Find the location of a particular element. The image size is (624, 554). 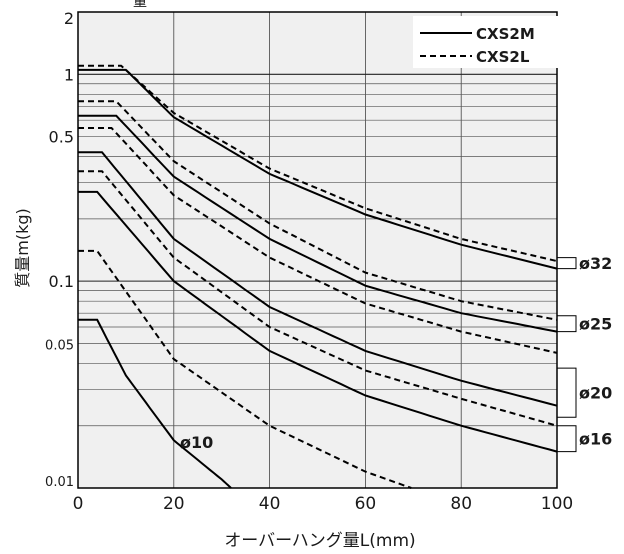

legend: CXS2M CXS2L is located at coordinates (486, 42).